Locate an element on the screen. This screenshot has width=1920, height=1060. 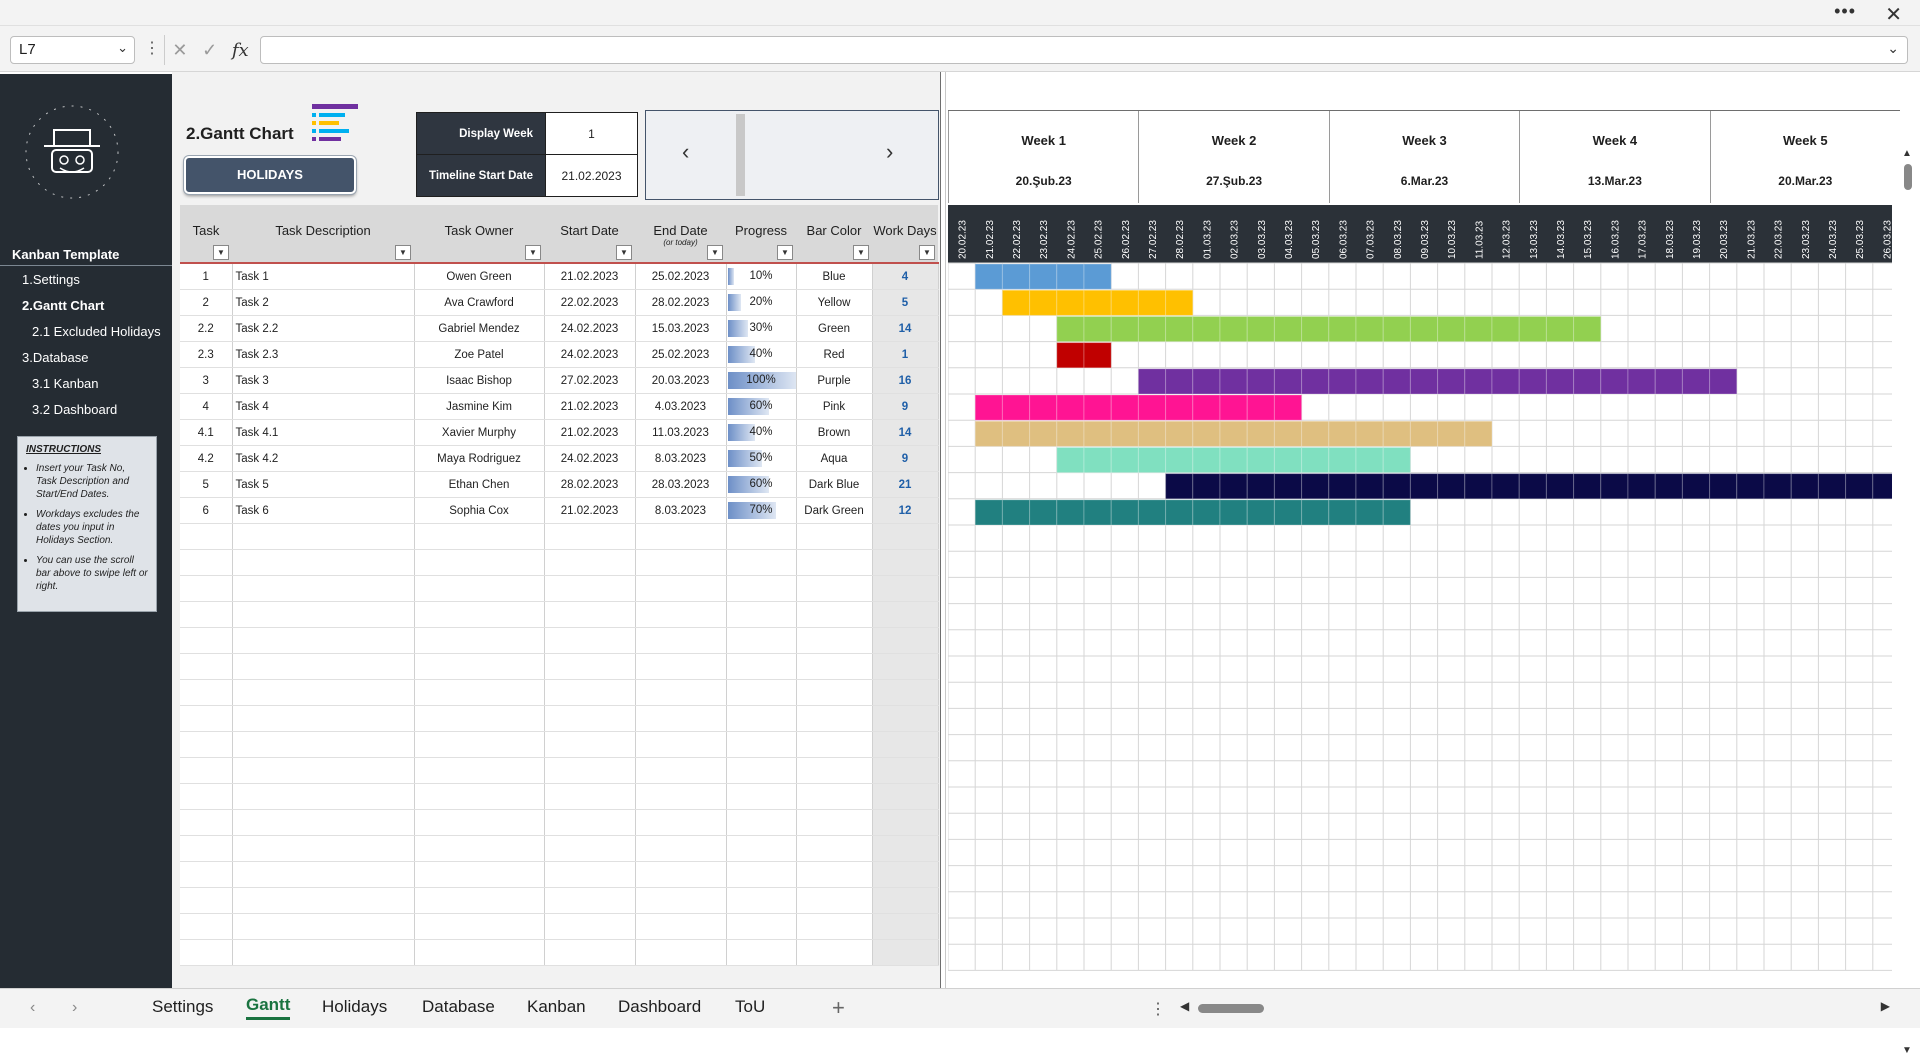
cell-end-date: 25.02.2023 is located at coordinates (681, 354).